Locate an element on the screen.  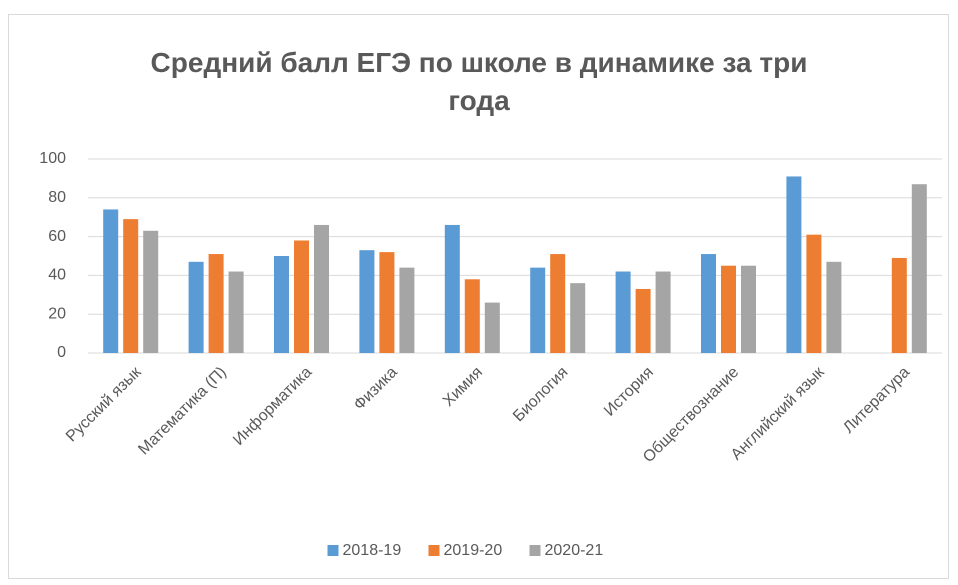
y-tick-label: 60 is located at coordinates (57, 236).